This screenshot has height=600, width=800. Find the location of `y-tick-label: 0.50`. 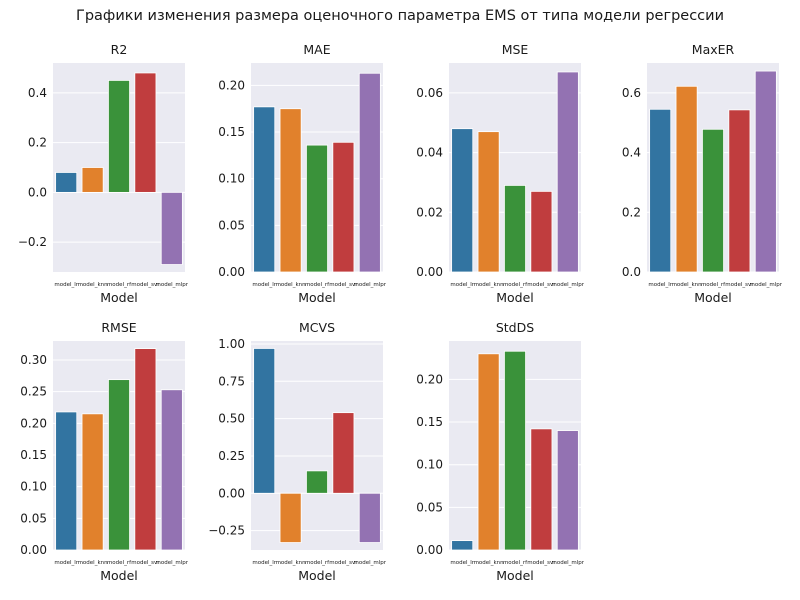

y-tick-label: 0.50 is located at coordinates (231, 419).